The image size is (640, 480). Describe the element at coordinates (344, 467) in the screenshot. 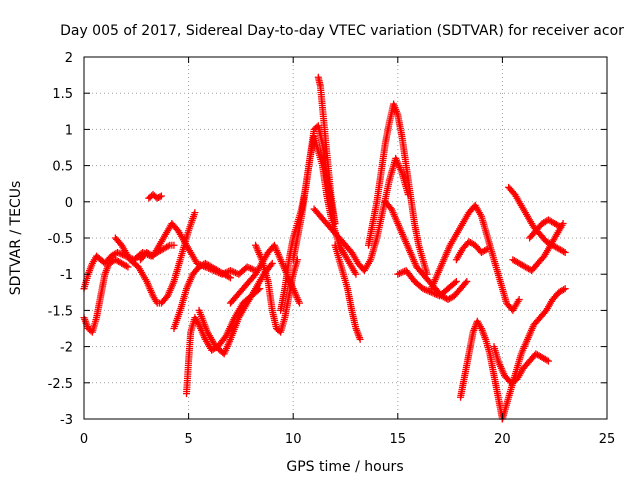

I see `x-axis-label: GPS time / hours` at that location.